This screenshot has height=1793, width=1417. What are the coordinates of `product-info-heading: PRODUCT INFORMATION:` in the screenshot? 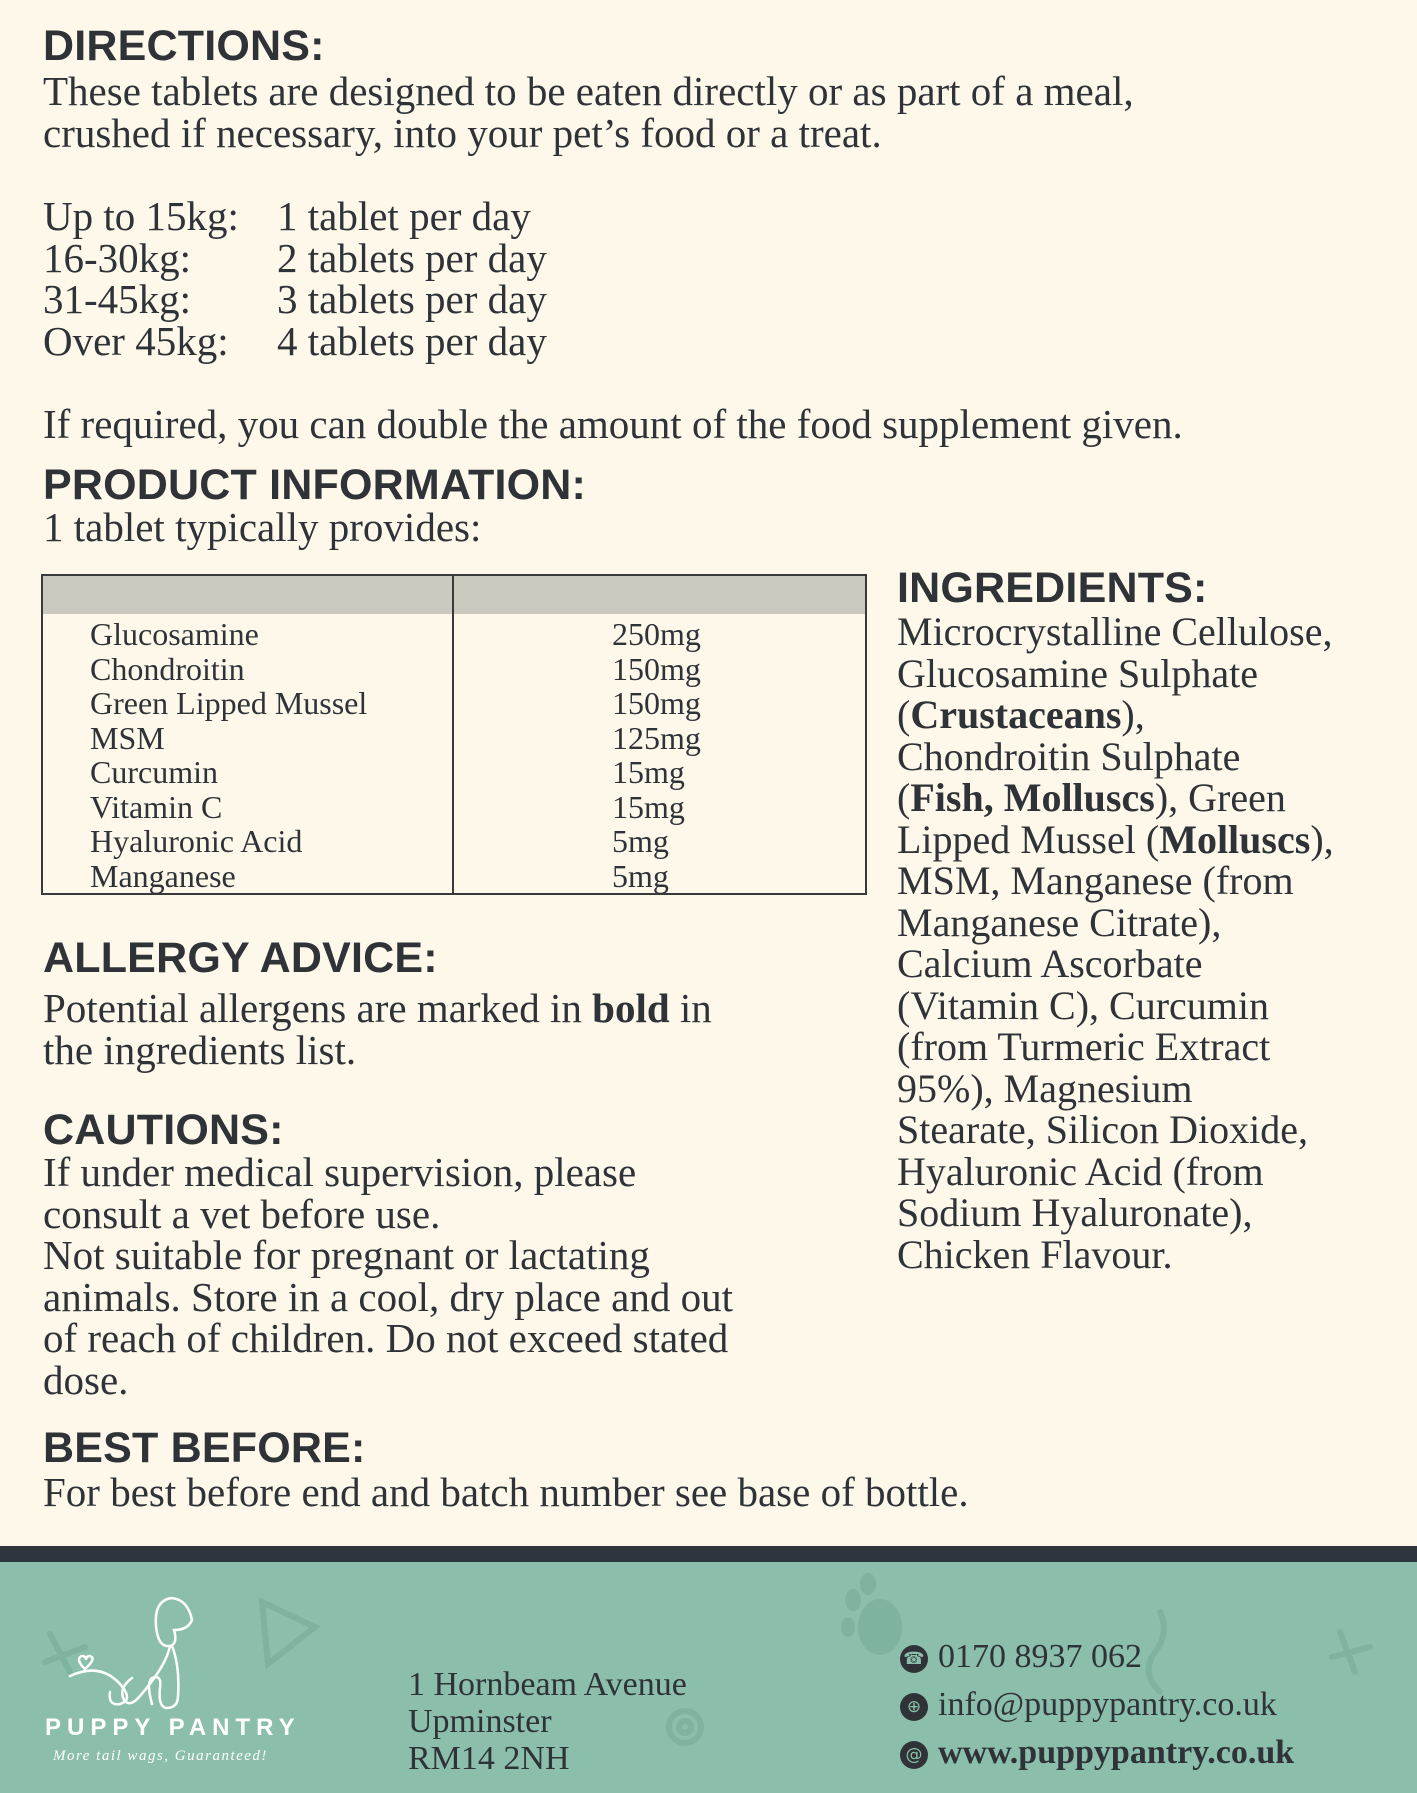 It's located at (315, 485).